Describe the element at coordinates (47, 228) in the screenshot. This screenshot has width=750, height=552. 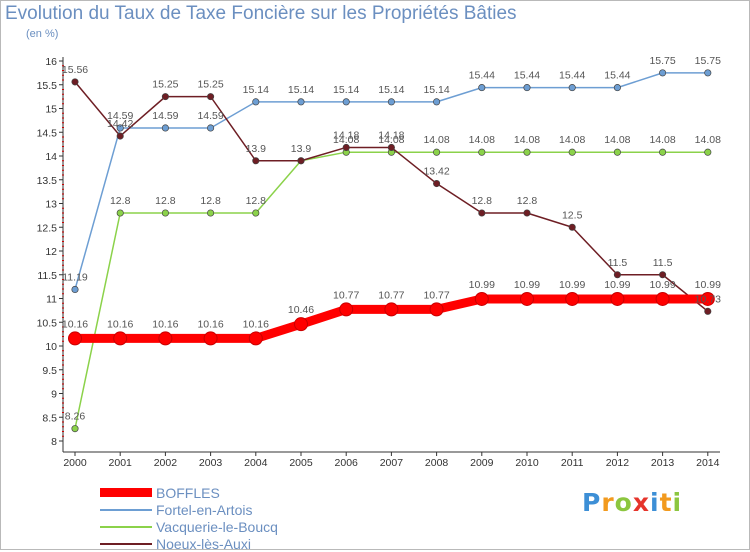
I see `y-tick-label: 12.5` at that location.